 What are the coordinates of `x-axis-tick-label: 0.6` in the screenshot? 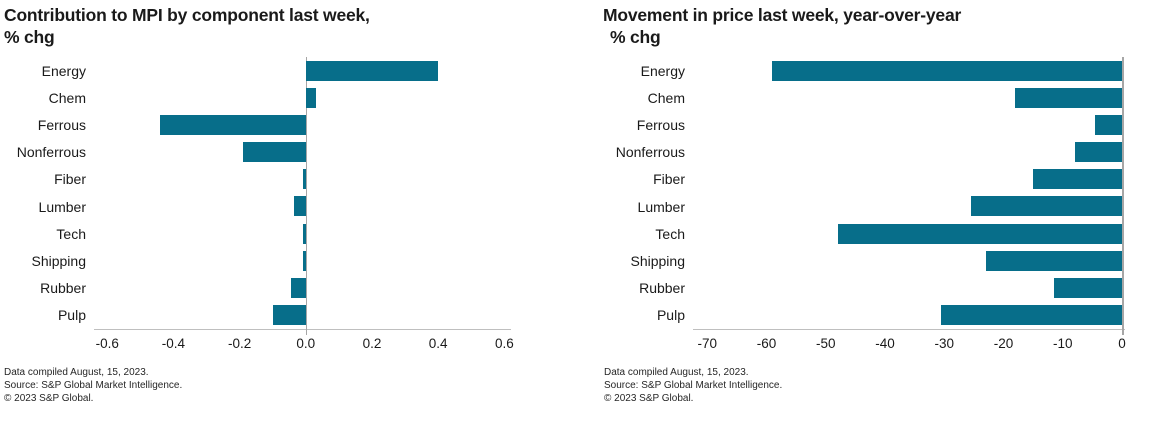 It's located at (504, 343).